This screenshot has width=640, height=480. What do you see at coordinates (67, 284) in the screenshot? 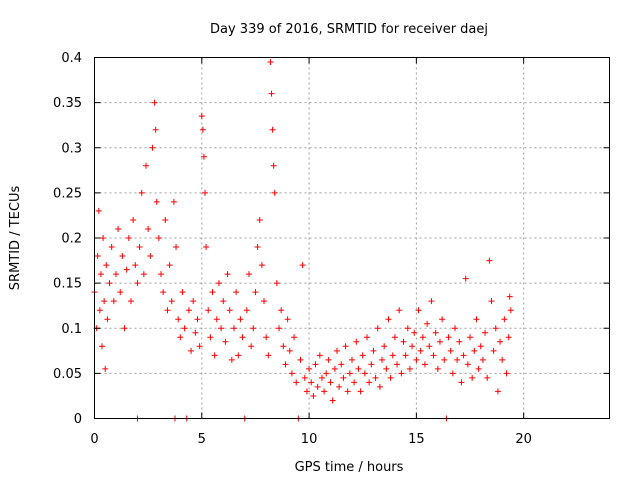
I see `y-tick-label: 0.15` at bounding box center [67, 284].